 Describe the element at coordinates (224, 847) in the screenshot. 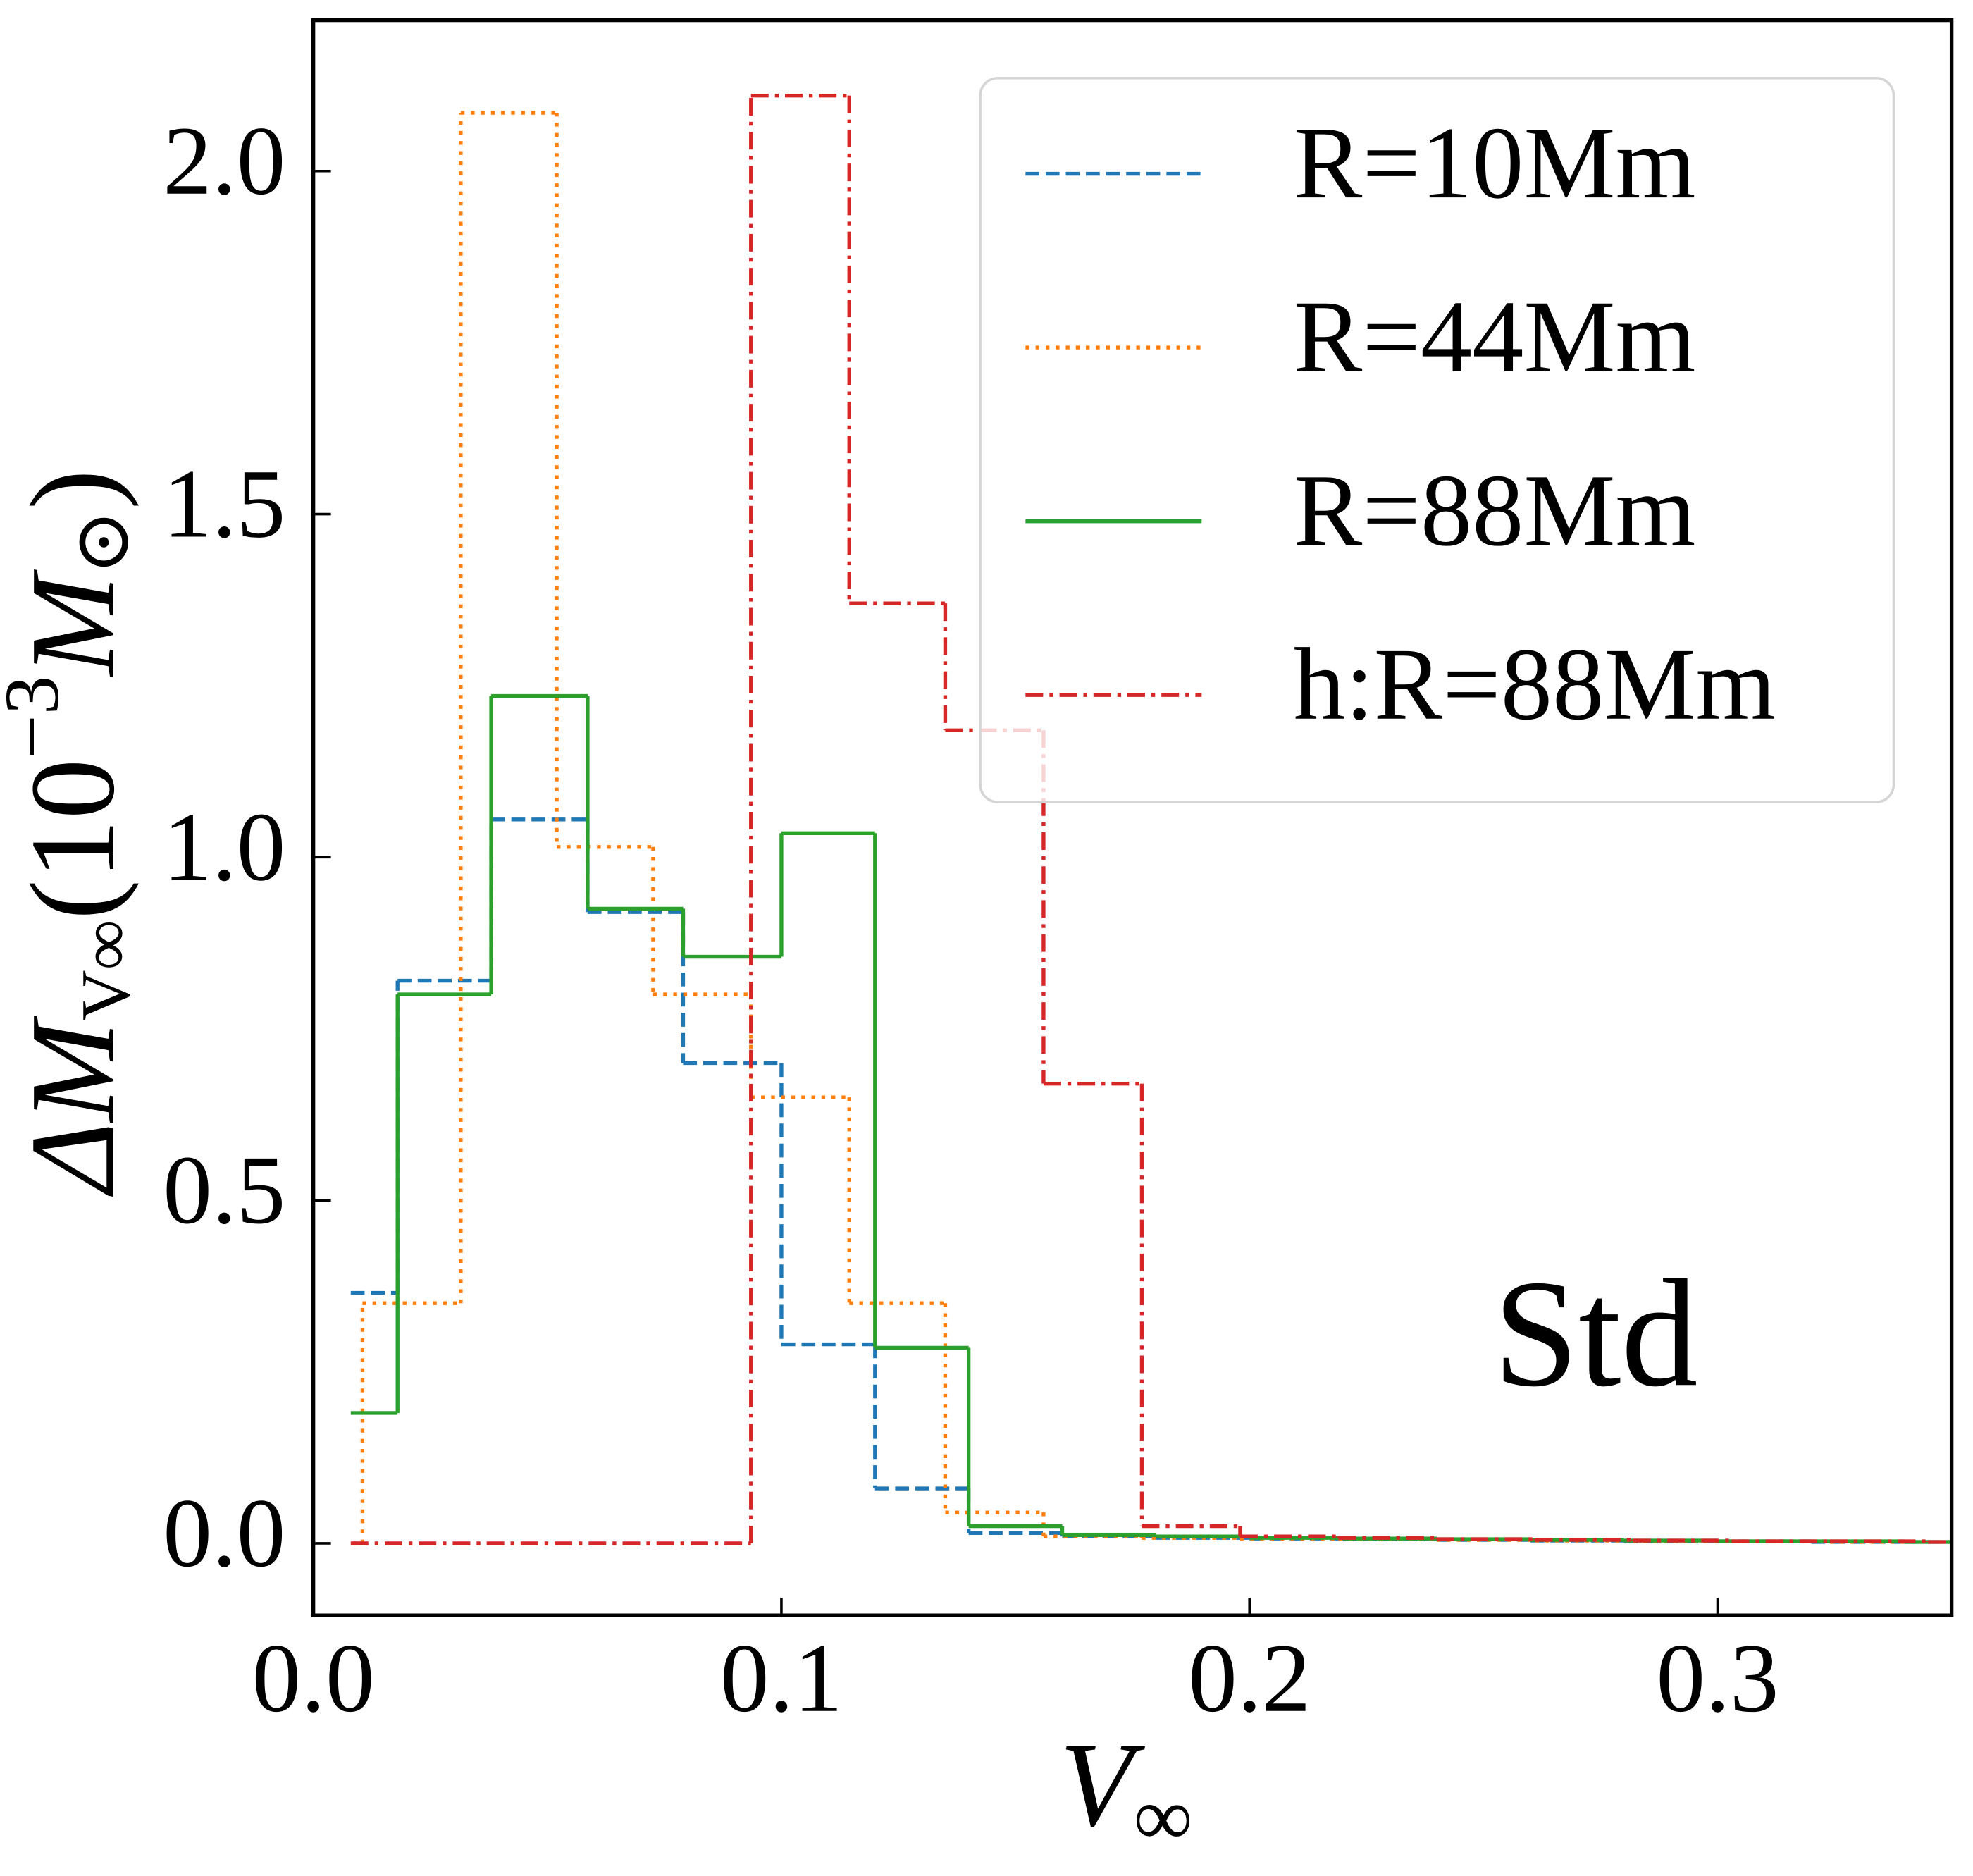

I see `y-tick-label: 1.0` at that location.